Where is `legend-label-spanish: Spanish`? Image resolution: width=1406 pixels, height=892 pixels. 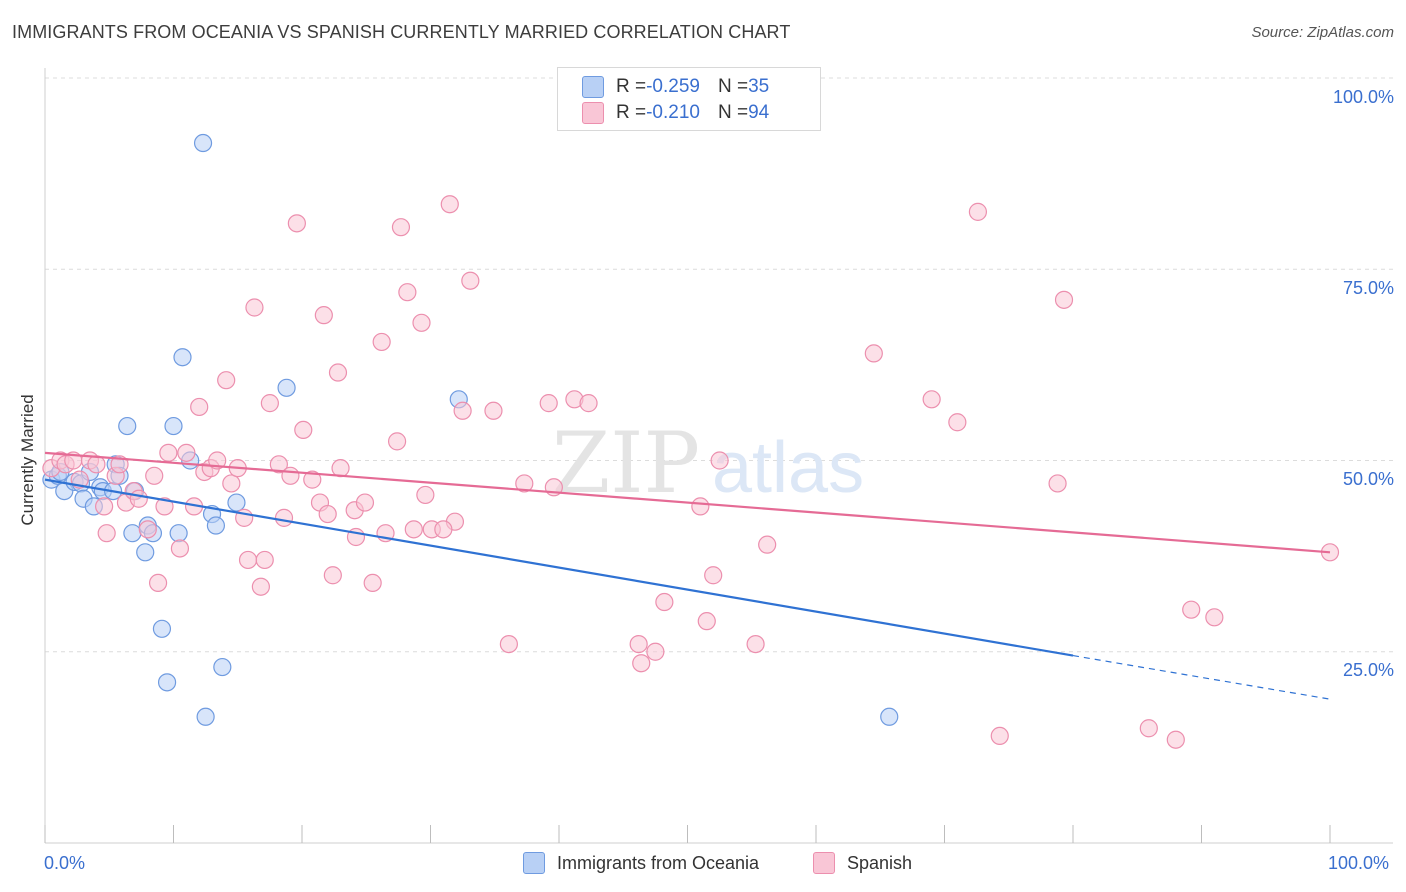 legend-label-spanish: Spanish is located at coordinates (880, 862).